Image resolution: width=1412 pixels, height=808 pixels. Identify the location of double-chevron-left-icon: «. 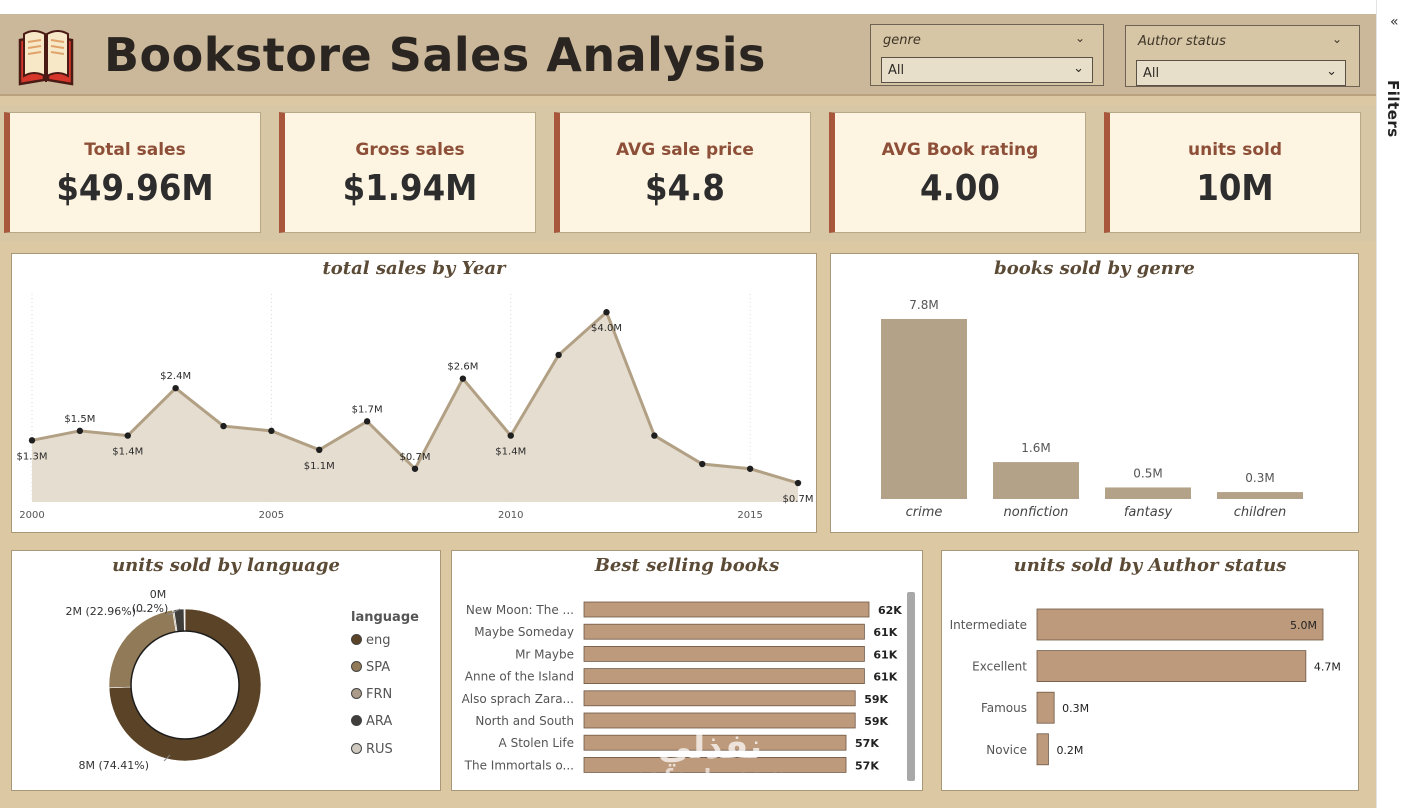
(1394, 22).